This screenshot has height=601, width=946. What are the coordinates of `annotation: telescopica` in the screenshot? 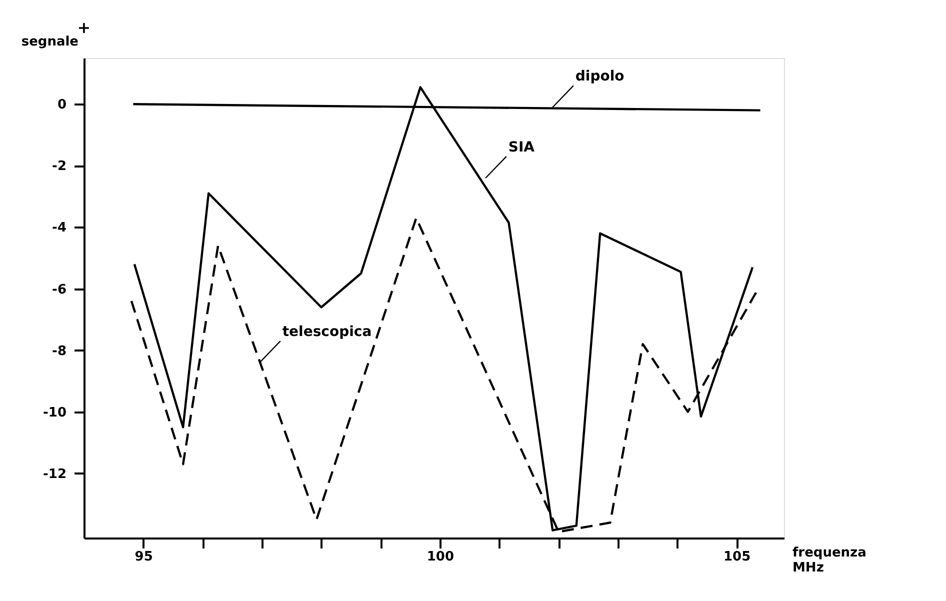 It's located at (327, 332).